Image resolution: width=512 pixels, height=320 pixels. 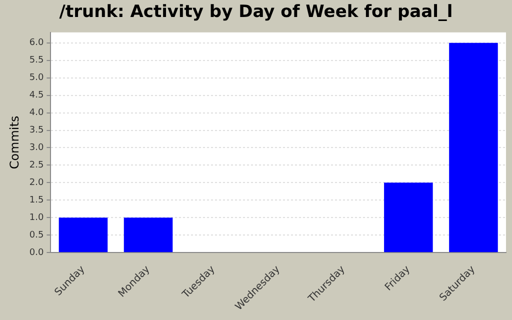 What do you see at coordinates (36, 61) in the screenshot?
I see `y-tick-label: 5.5` at bounding box center [36, 61].